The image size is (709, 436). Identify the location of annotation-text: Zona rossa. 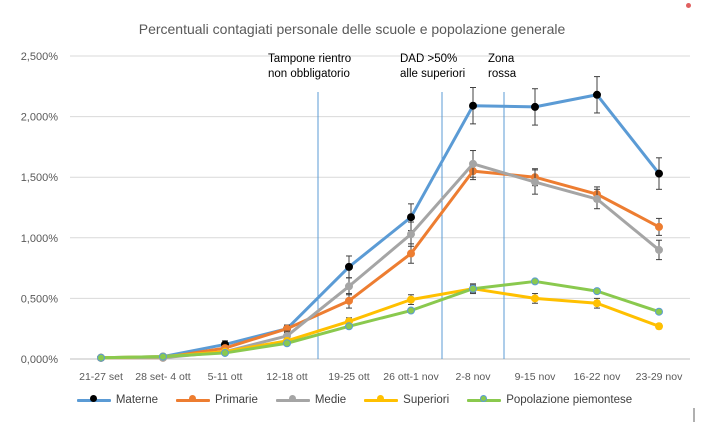
(502, 66).